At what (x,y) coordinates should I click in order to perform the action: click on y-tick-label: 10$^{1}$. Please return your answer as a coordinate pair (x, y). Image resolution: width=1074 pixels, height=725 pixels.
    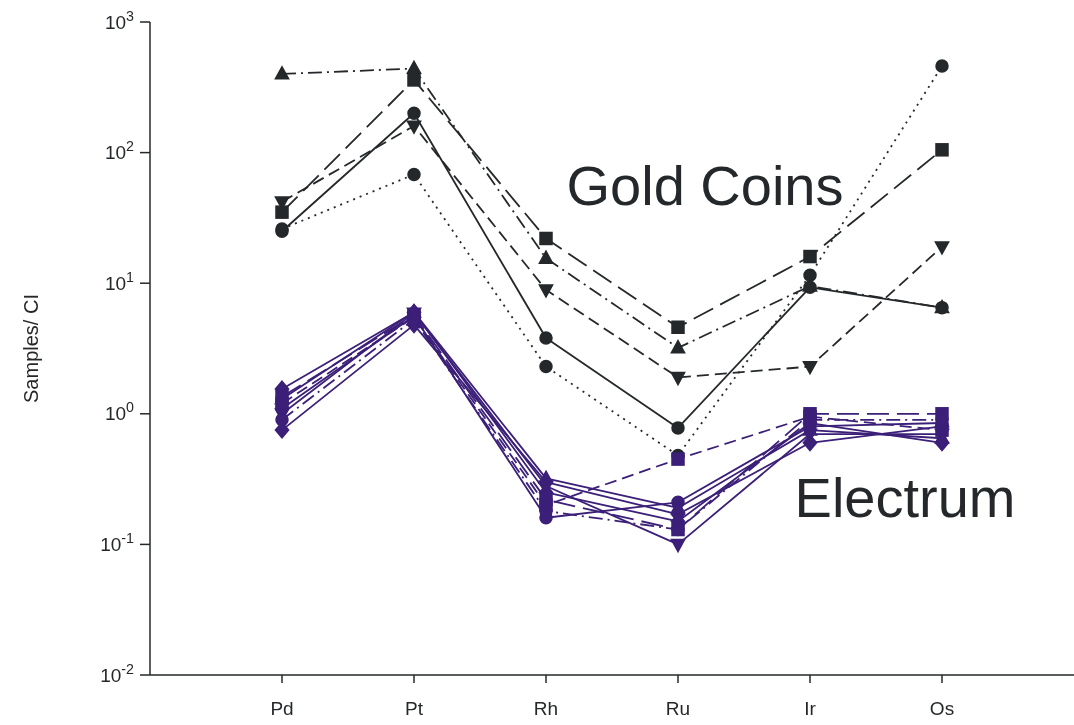
    Looking at the image, I should click on (119, 281).